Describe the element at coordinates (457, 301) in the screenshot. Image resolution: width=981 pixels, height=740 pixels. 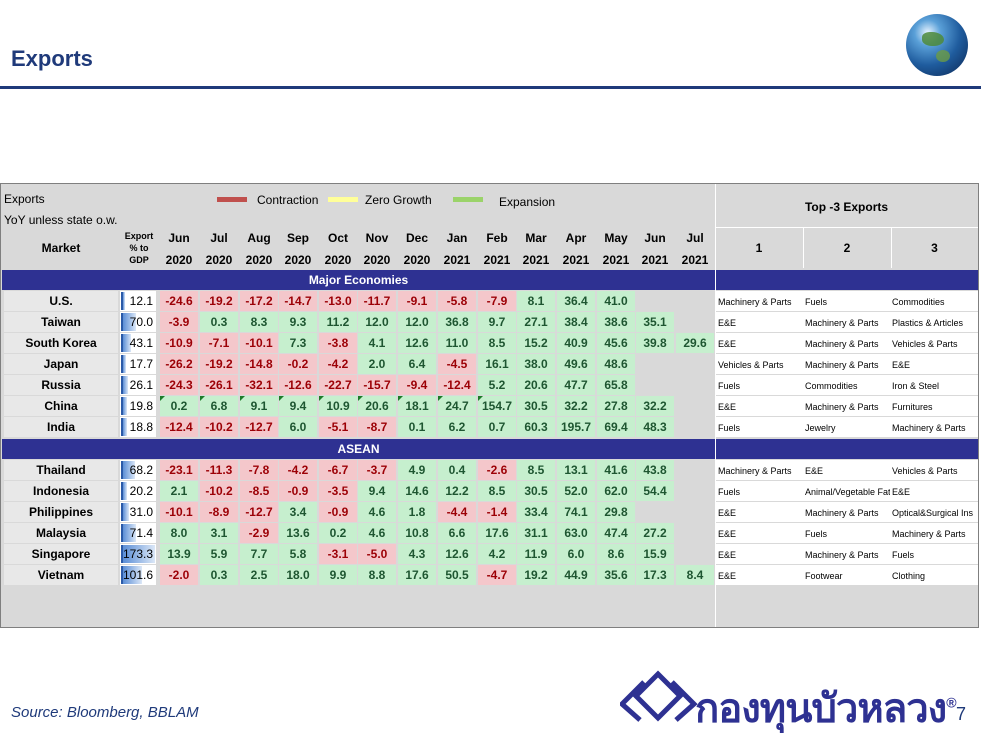
I see `value-cell: -5.8` at that location.